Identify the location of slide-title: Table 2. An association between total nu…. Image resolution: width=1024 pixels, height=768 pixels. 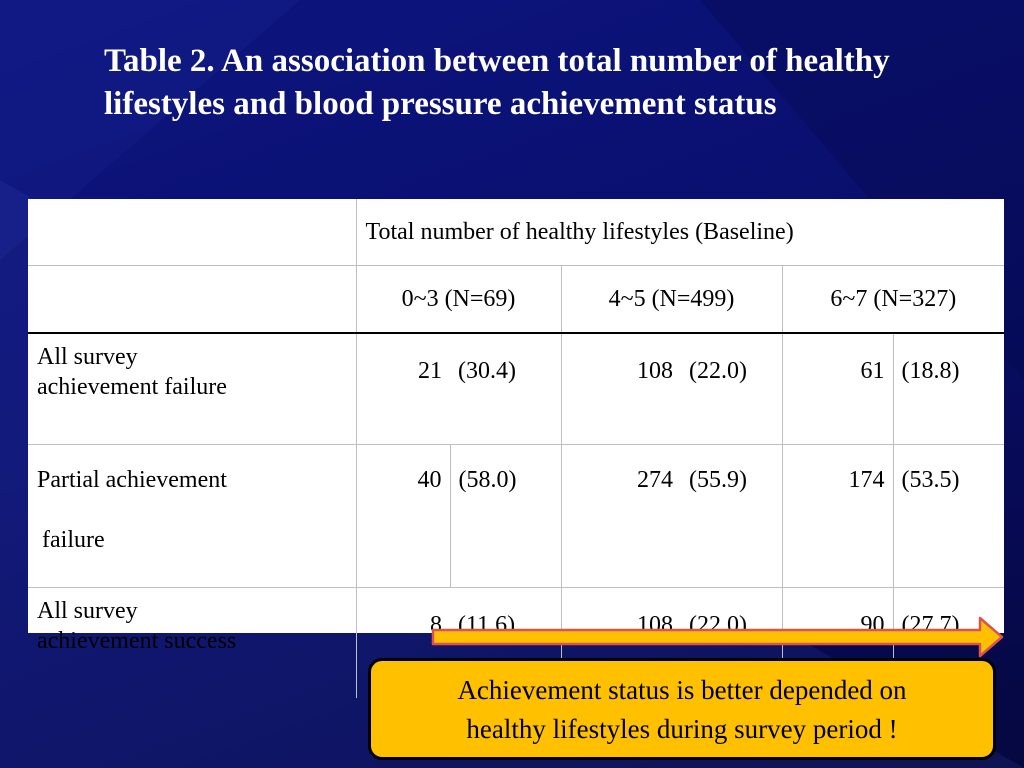
(497, 82).